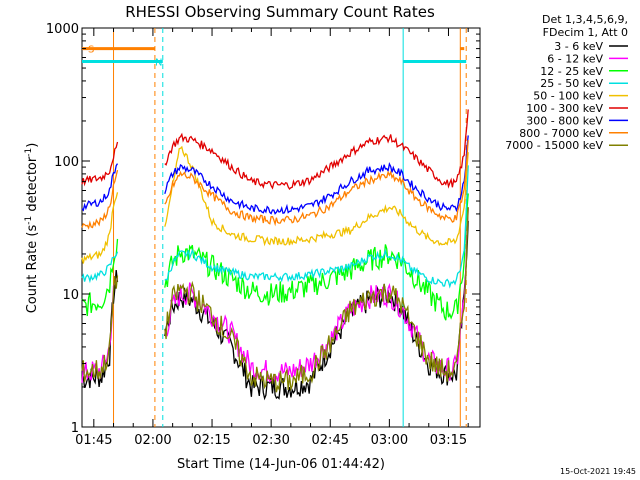  What do you see at coordinates (29, 152) in the screenshot?
I see `y-axis-label-sup2: -1` at bounding box center [29, 152].